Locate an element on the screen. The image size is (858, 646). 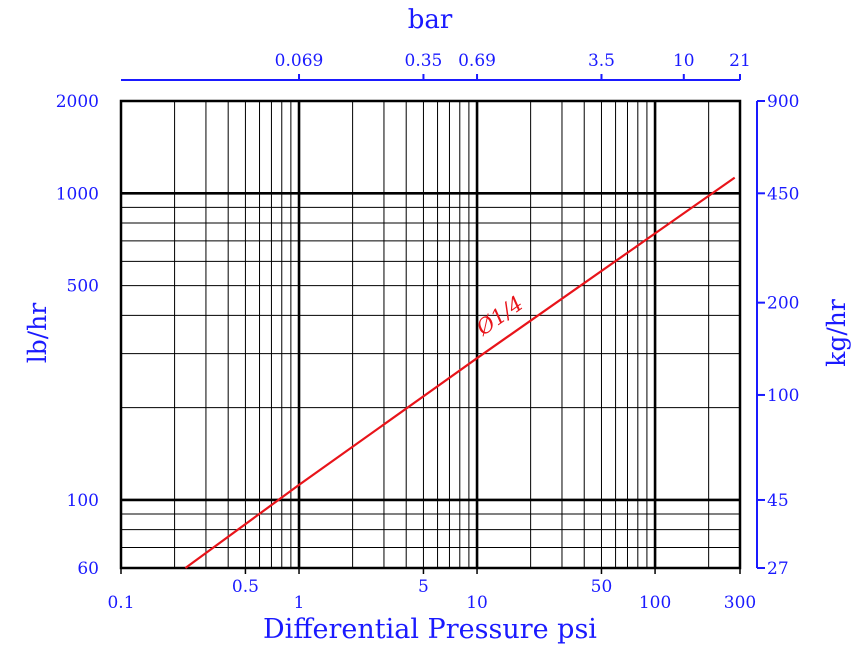
x-tick-label: 5 is located at coordinates (423, 587).